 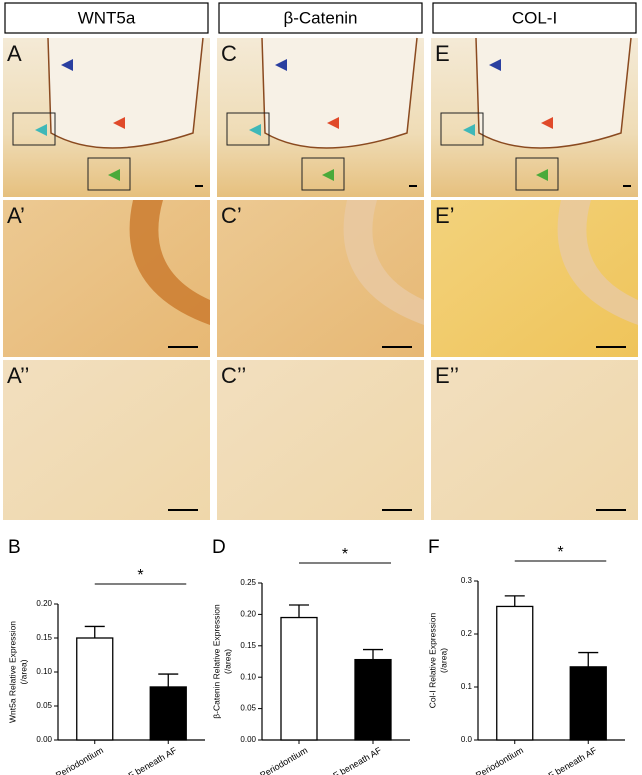 I want to click on column-header: COL-I, so click(x=534, y=17).